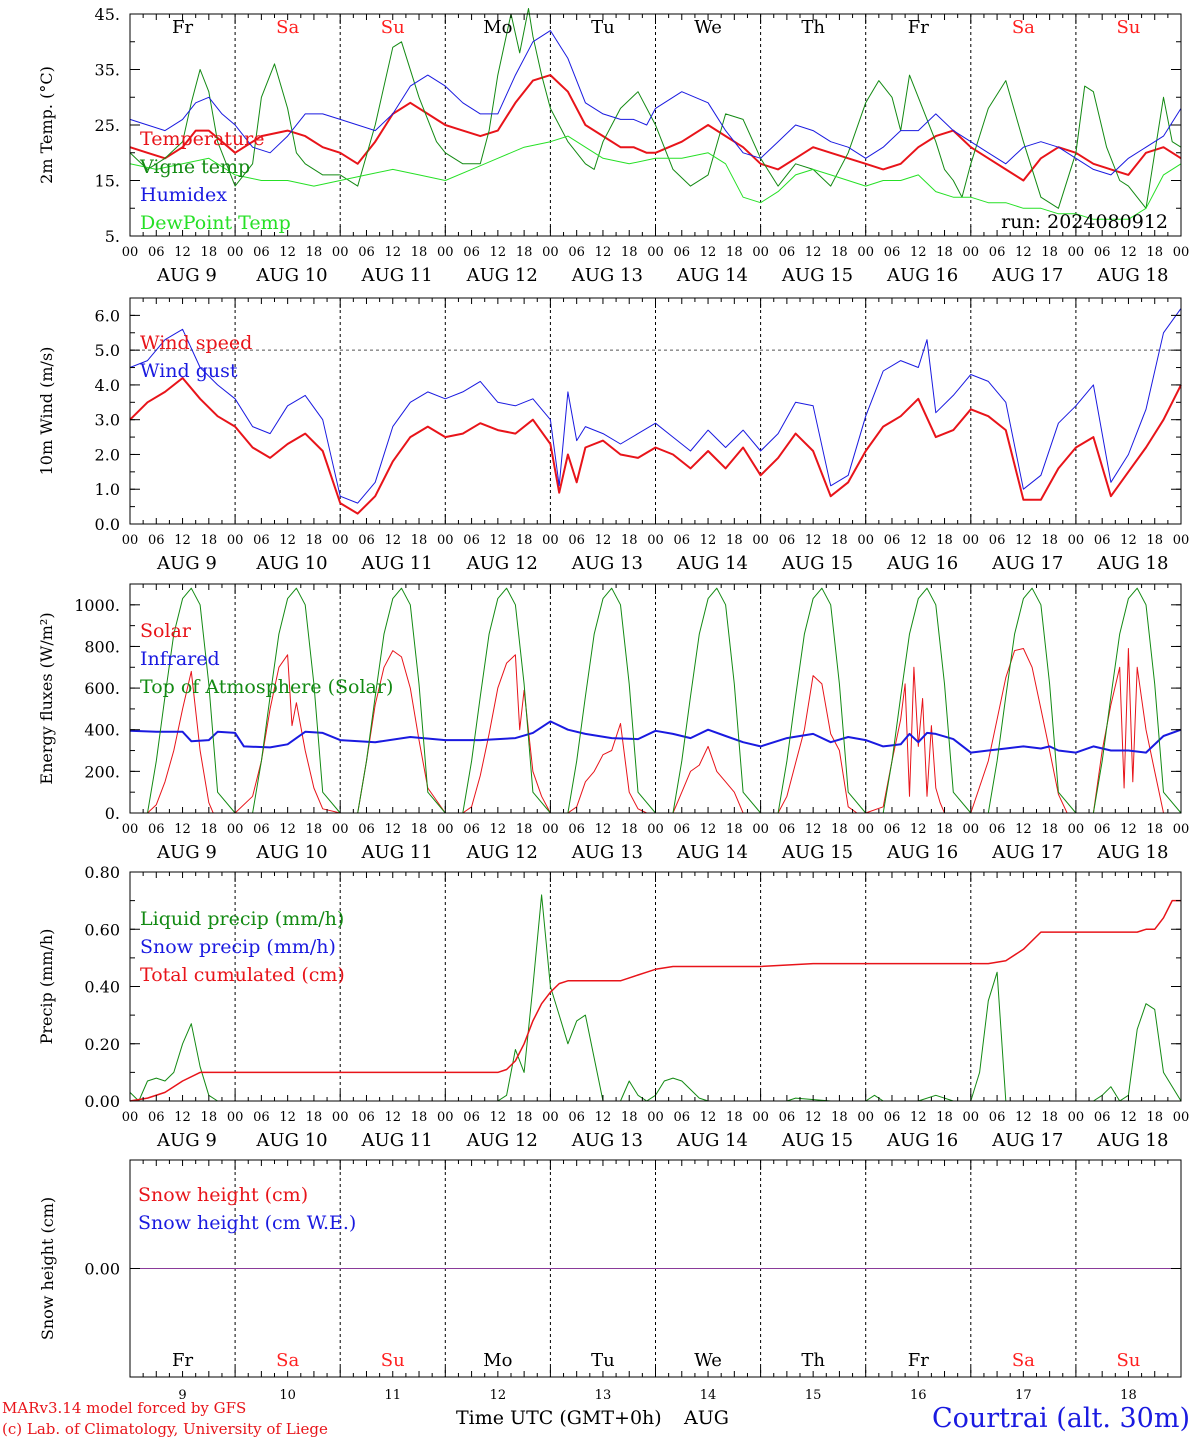 This screenshot has height=1440, width=1194. Describe the element at coordinates (107, 14) in the screenshot. I see `y-tick-label: 45.` at that location.